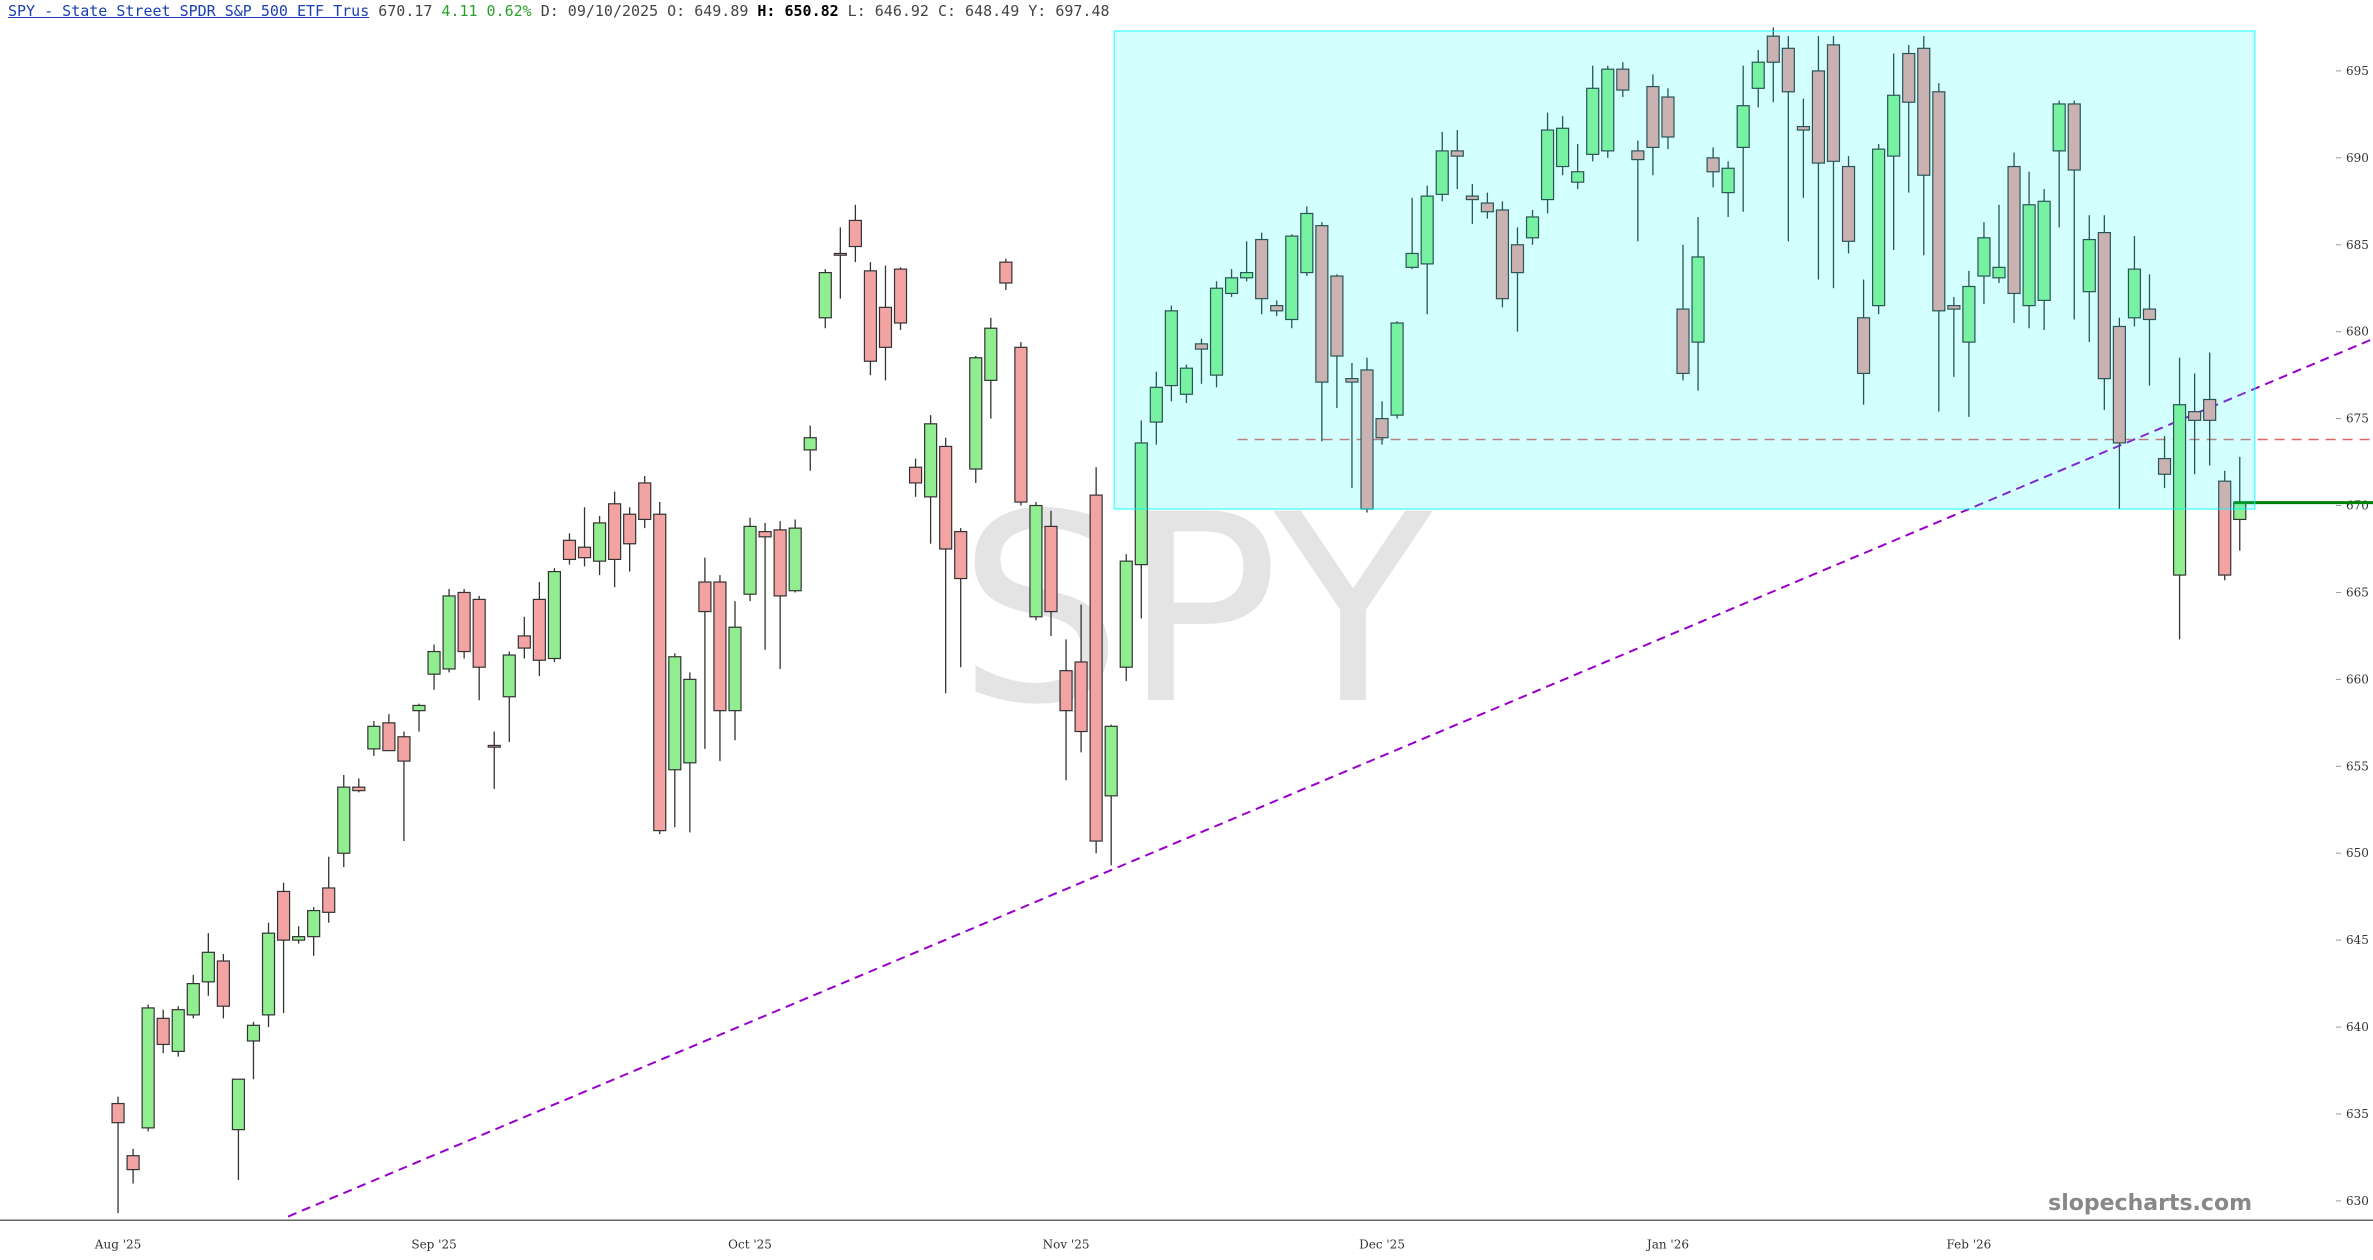 The width and height of the screenshot is (2373, 1260). What do you see at coordinates (798, 11) in the screenshot?
I see `high: H: 650.82` at bounding box center [798, 11].